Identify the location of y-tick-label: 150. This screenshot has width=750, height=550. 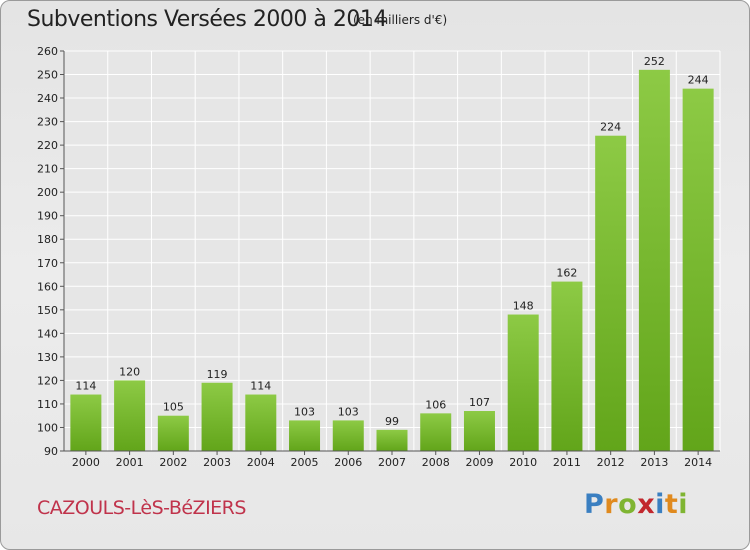
(47, 310).